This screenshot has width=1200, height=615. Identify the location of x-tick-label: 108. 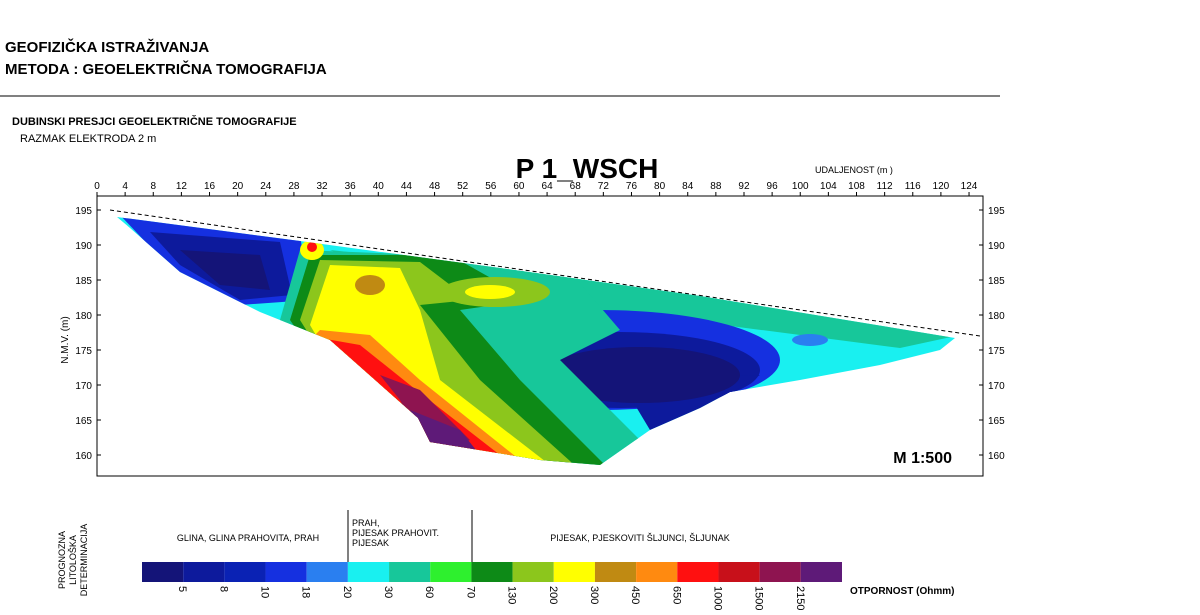
(856, 186).